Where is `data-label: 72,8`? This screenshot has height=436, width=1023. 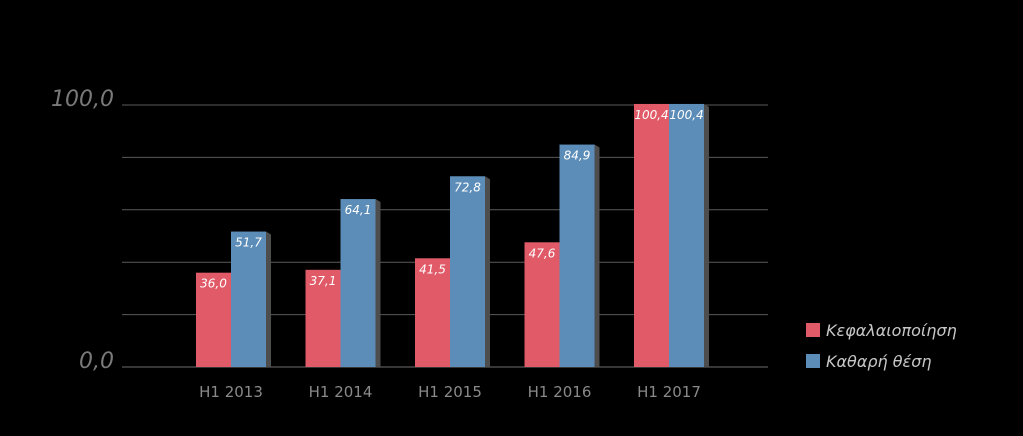 data-label: 72,8 is located at coordinates (467, 187).